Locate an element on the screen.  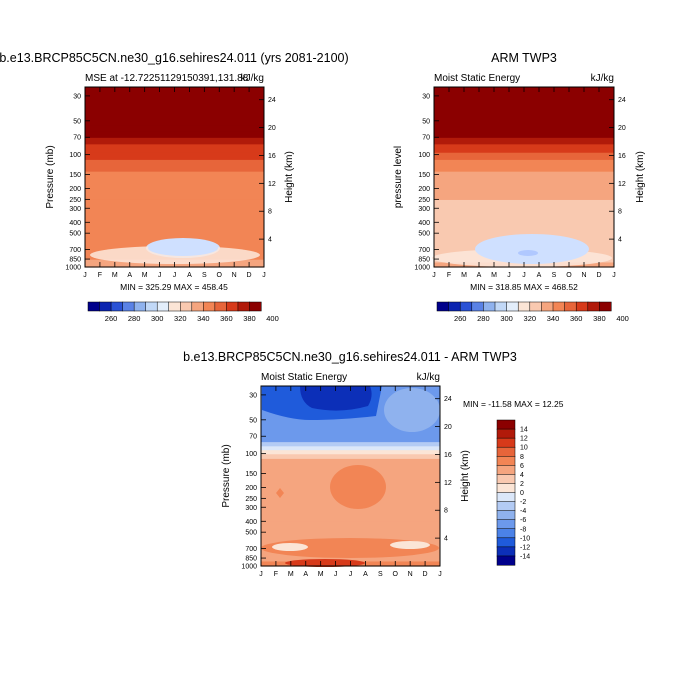
colorbar-tick-label: 300 is located at coordinates (157, 318).